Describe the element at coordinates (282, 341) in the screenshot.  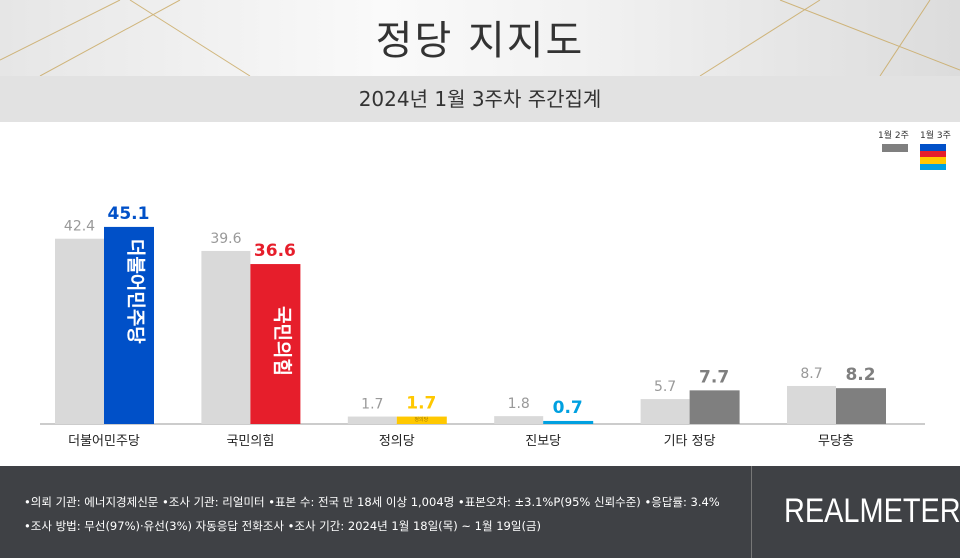
I see `party-logo-text: 국민의힘` at that location.